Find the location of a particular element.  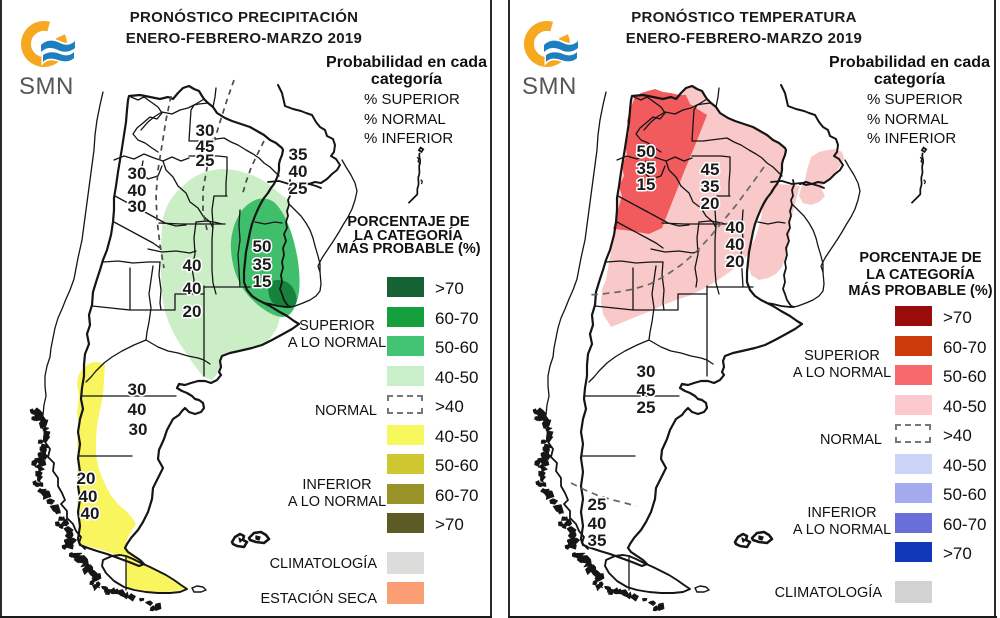

svg-text: SMN is located at coordinates (46, 86).